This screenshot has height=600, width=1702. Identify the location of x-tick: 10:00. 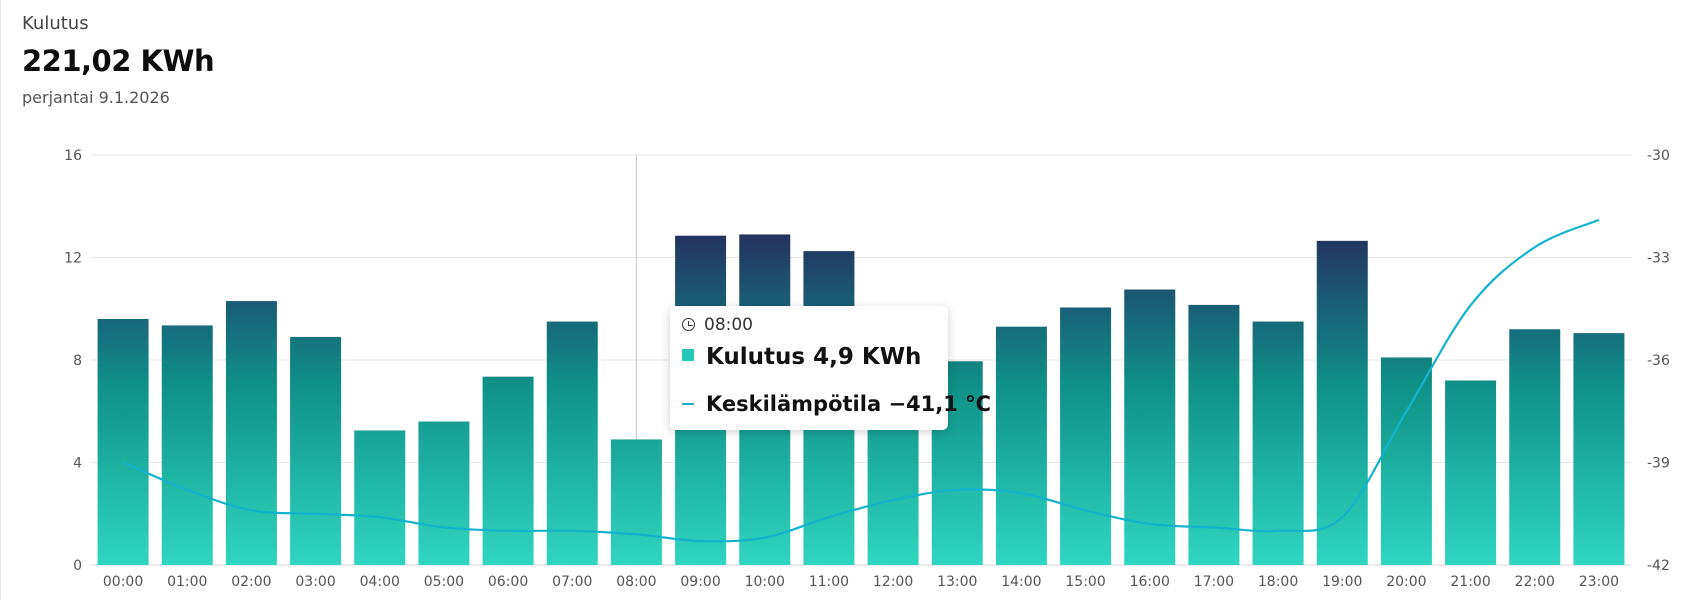
(765, 582).